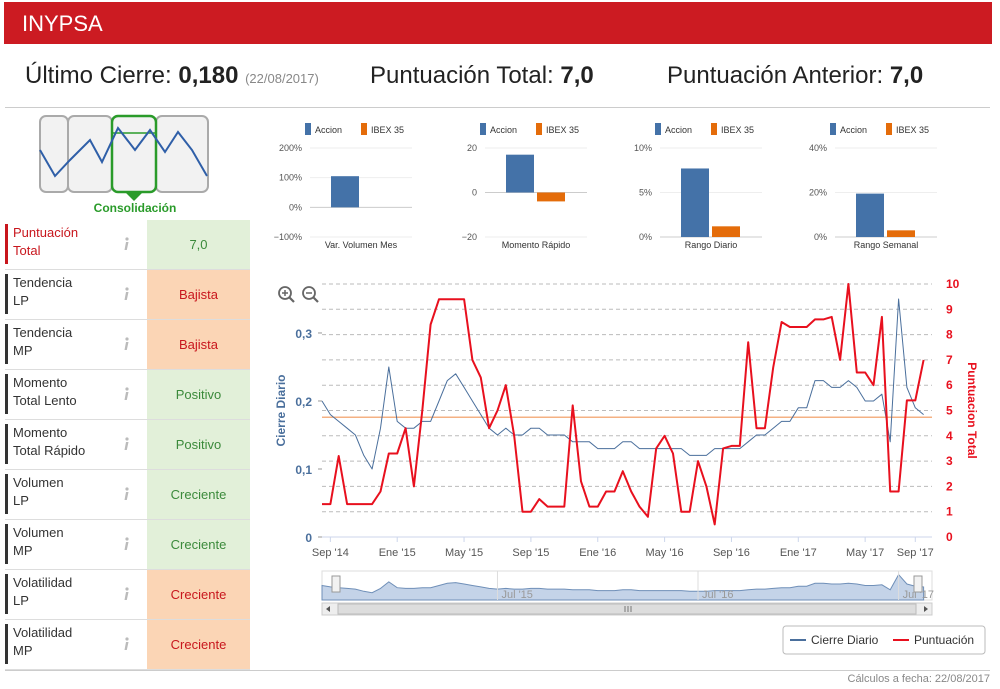 The height and width of the screenshot is (689, 1000). What do you see at coordinates (818, 193) in the screenshot?
I see `y-tick-label: 20%` at bounding box center [818, 193].